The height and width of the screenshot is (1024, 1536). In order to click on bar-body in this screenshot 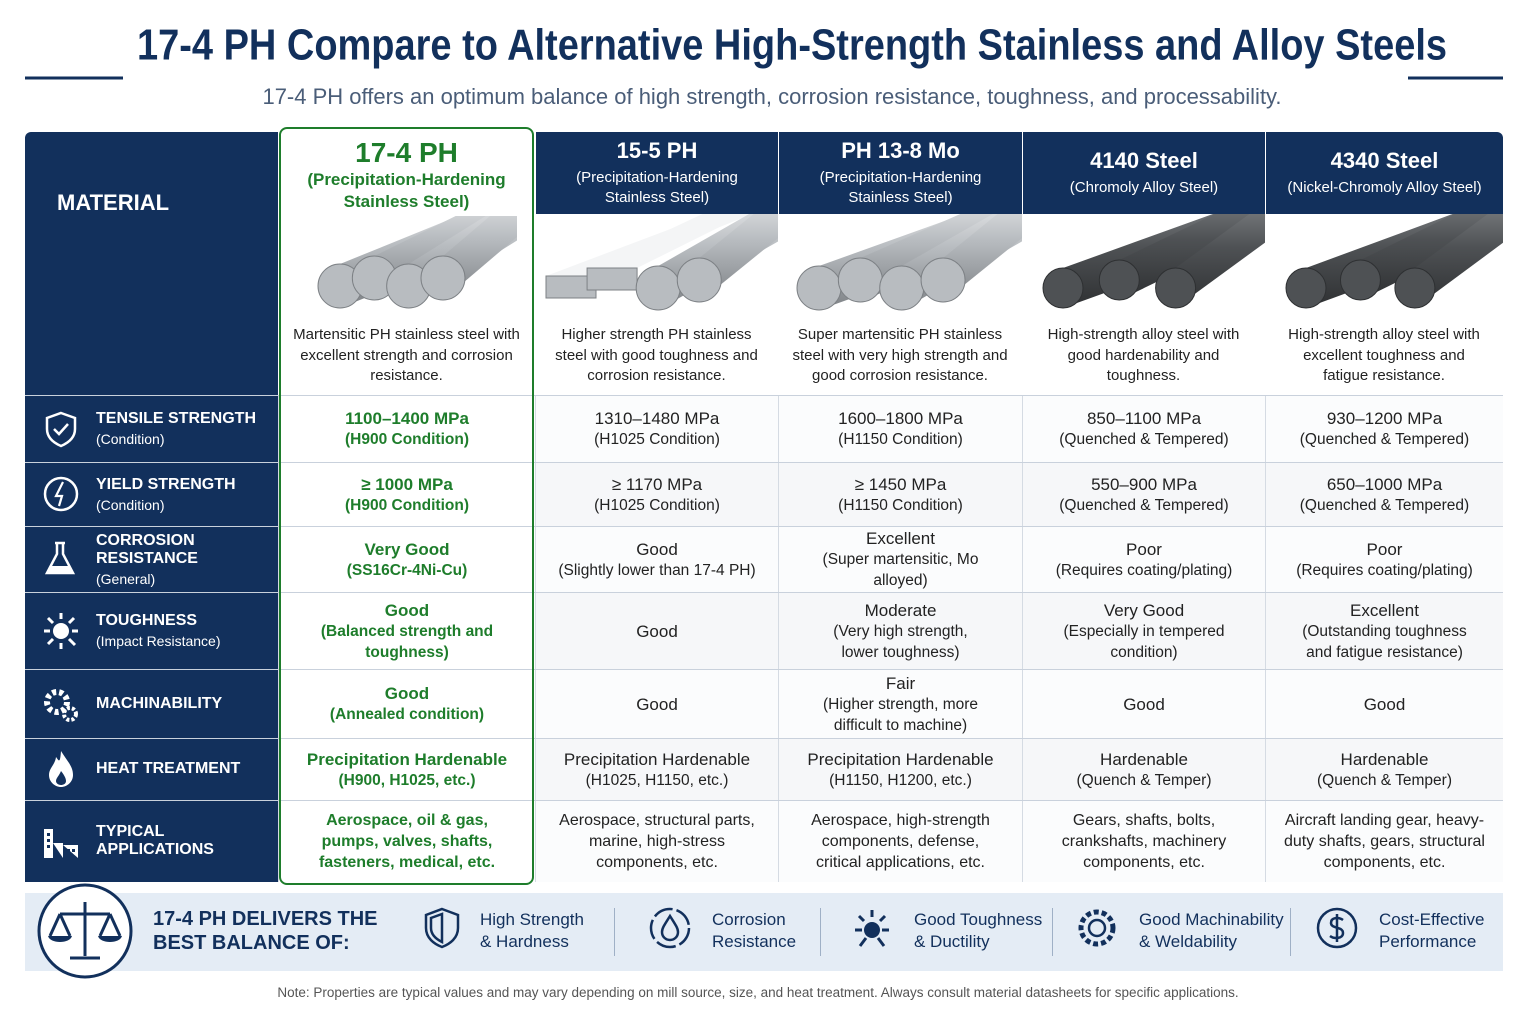, I will do `click(666, 241)`.